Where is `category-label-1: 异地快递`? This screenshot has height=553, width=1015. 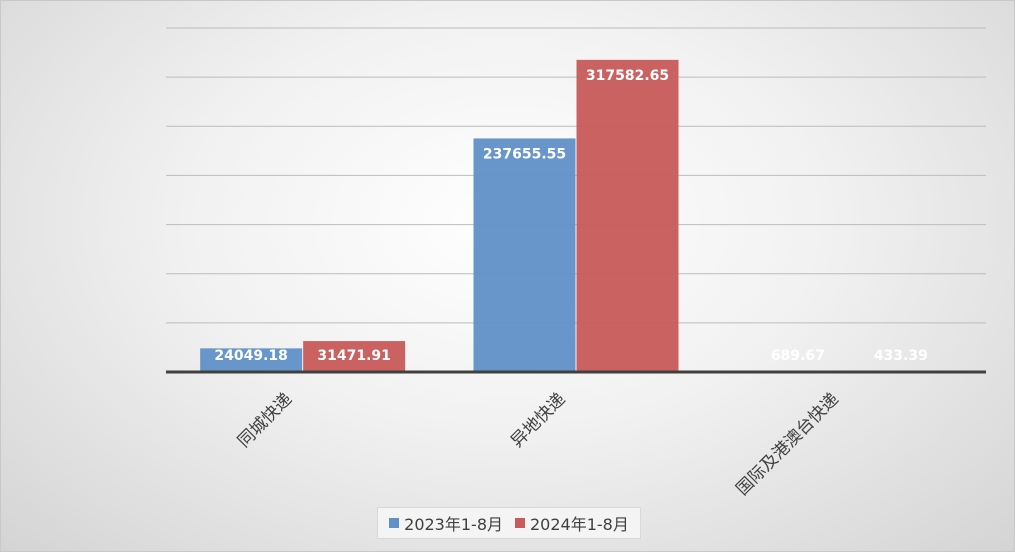 category-label-1: 异地快递 is located at coordinates (538, 420).